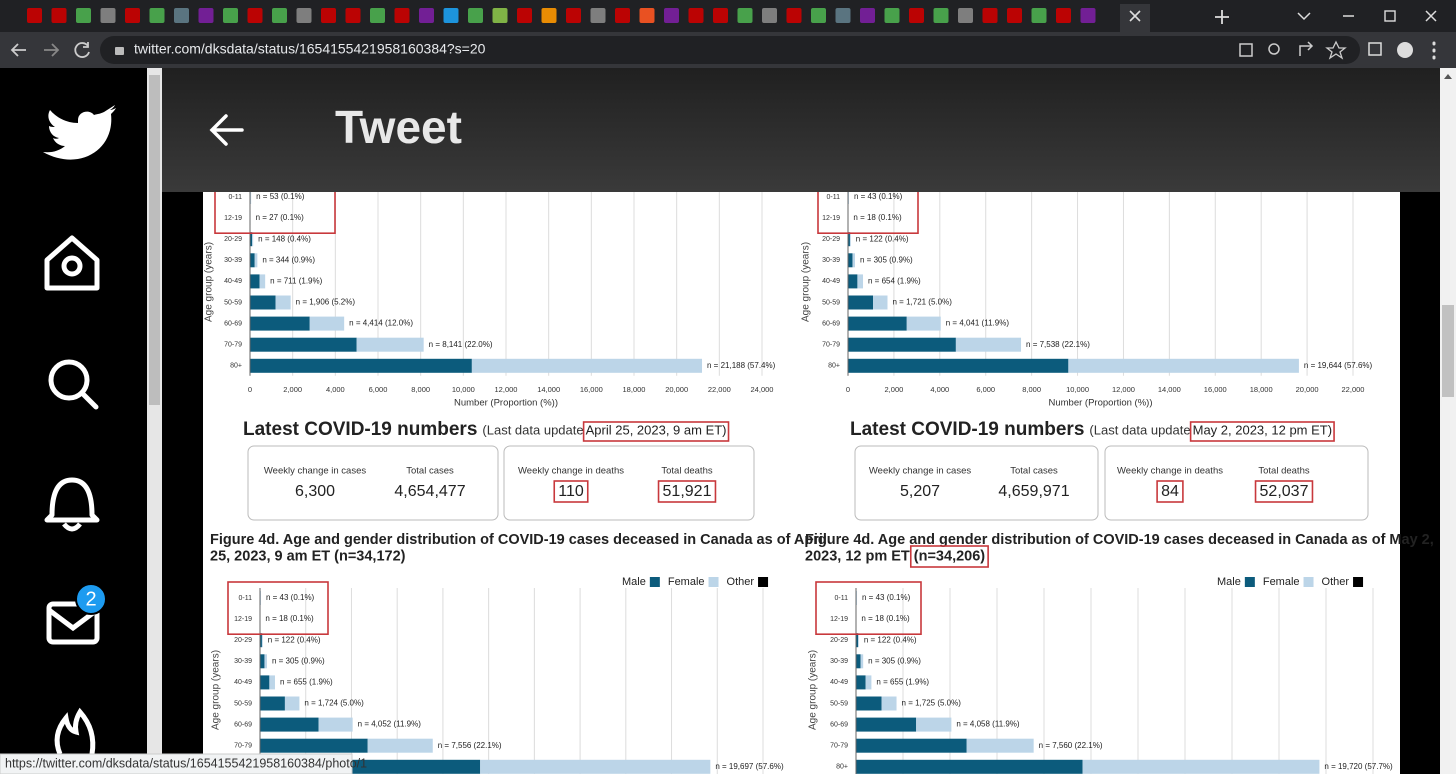 This screenshot has width=1456, height=774. What do you see at coordinates (72, 263) in the screenshot?
I see `home-icon` at bounding box center [72, 263].